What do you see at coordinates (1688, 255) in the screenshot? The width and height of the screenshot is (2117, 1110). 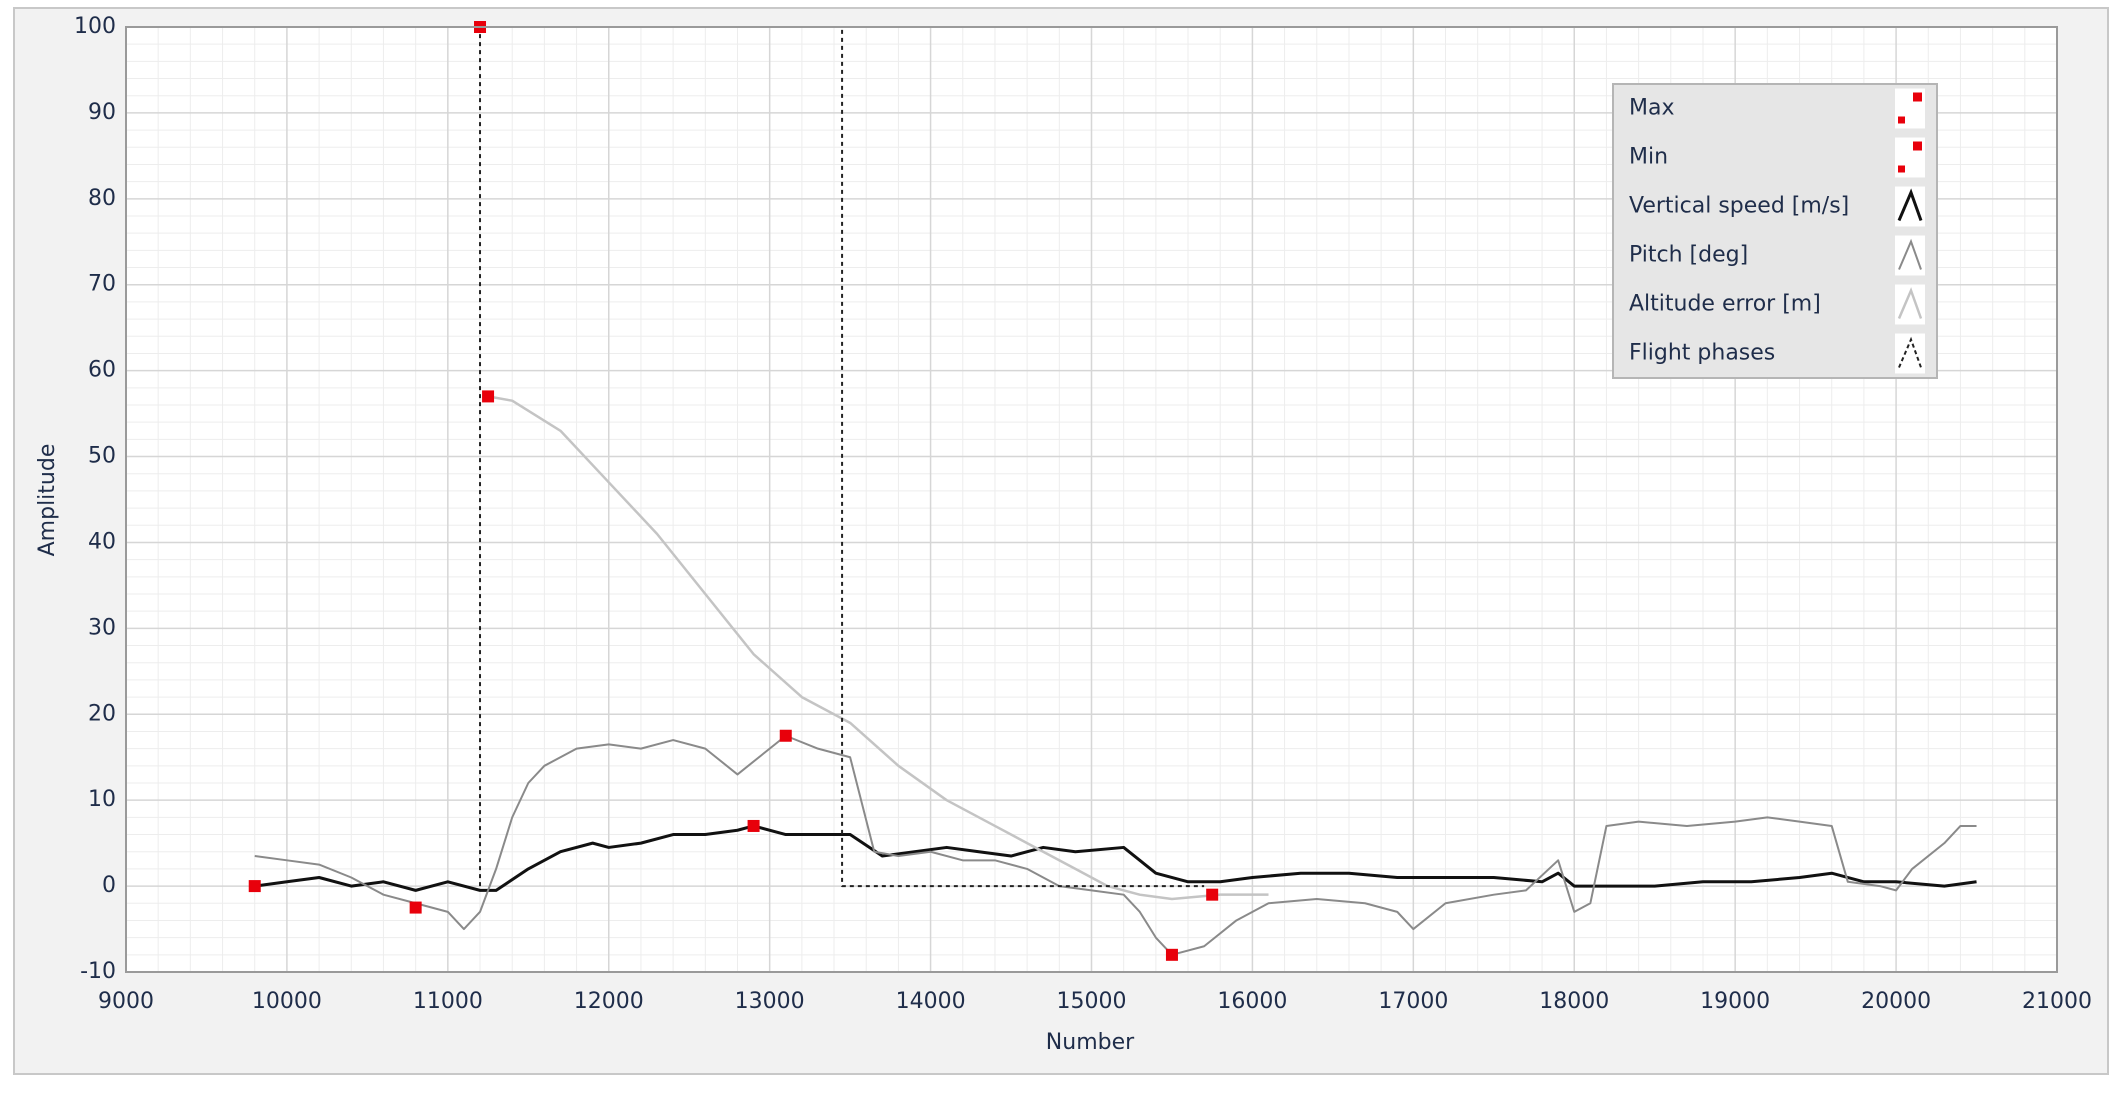 I see `legend-label: Pitch [deg]` at bounding box center [1688, 255].